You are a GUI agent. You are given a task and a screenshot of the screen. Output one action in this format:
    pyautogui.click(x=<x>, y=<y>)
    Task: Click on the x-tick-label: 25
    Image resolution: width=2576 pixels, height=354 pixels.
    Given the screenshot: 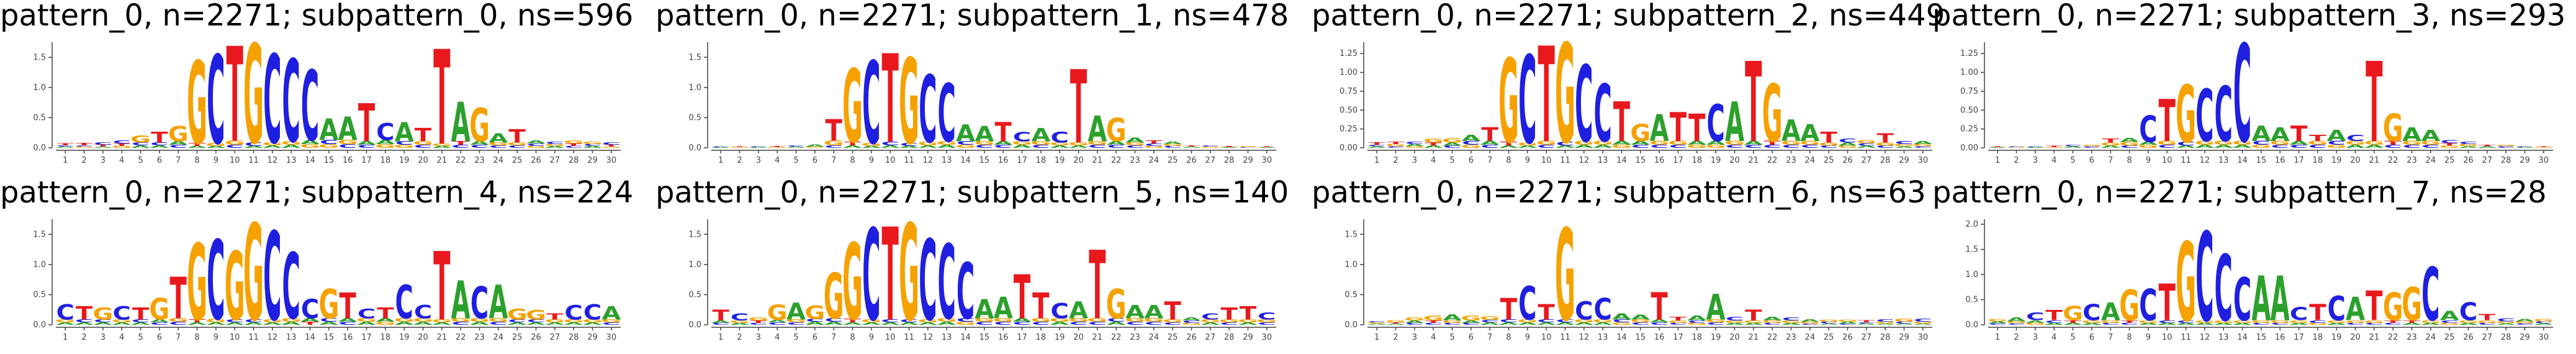 What is the action you would take?
    pyautogui.click(x=2449, y=338)
    